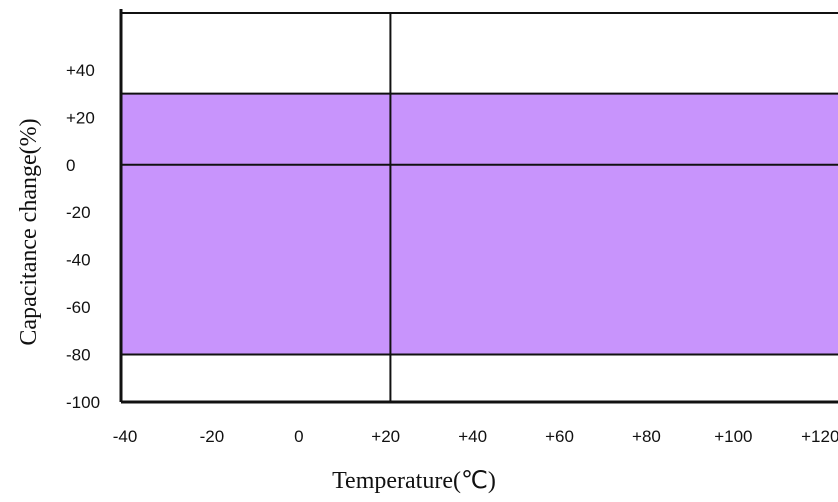 This screenshot has width=838, height=502. Describe the element at coordinates (298, 436) in the screenshot. I see `x-tick-label: 0` at that location.